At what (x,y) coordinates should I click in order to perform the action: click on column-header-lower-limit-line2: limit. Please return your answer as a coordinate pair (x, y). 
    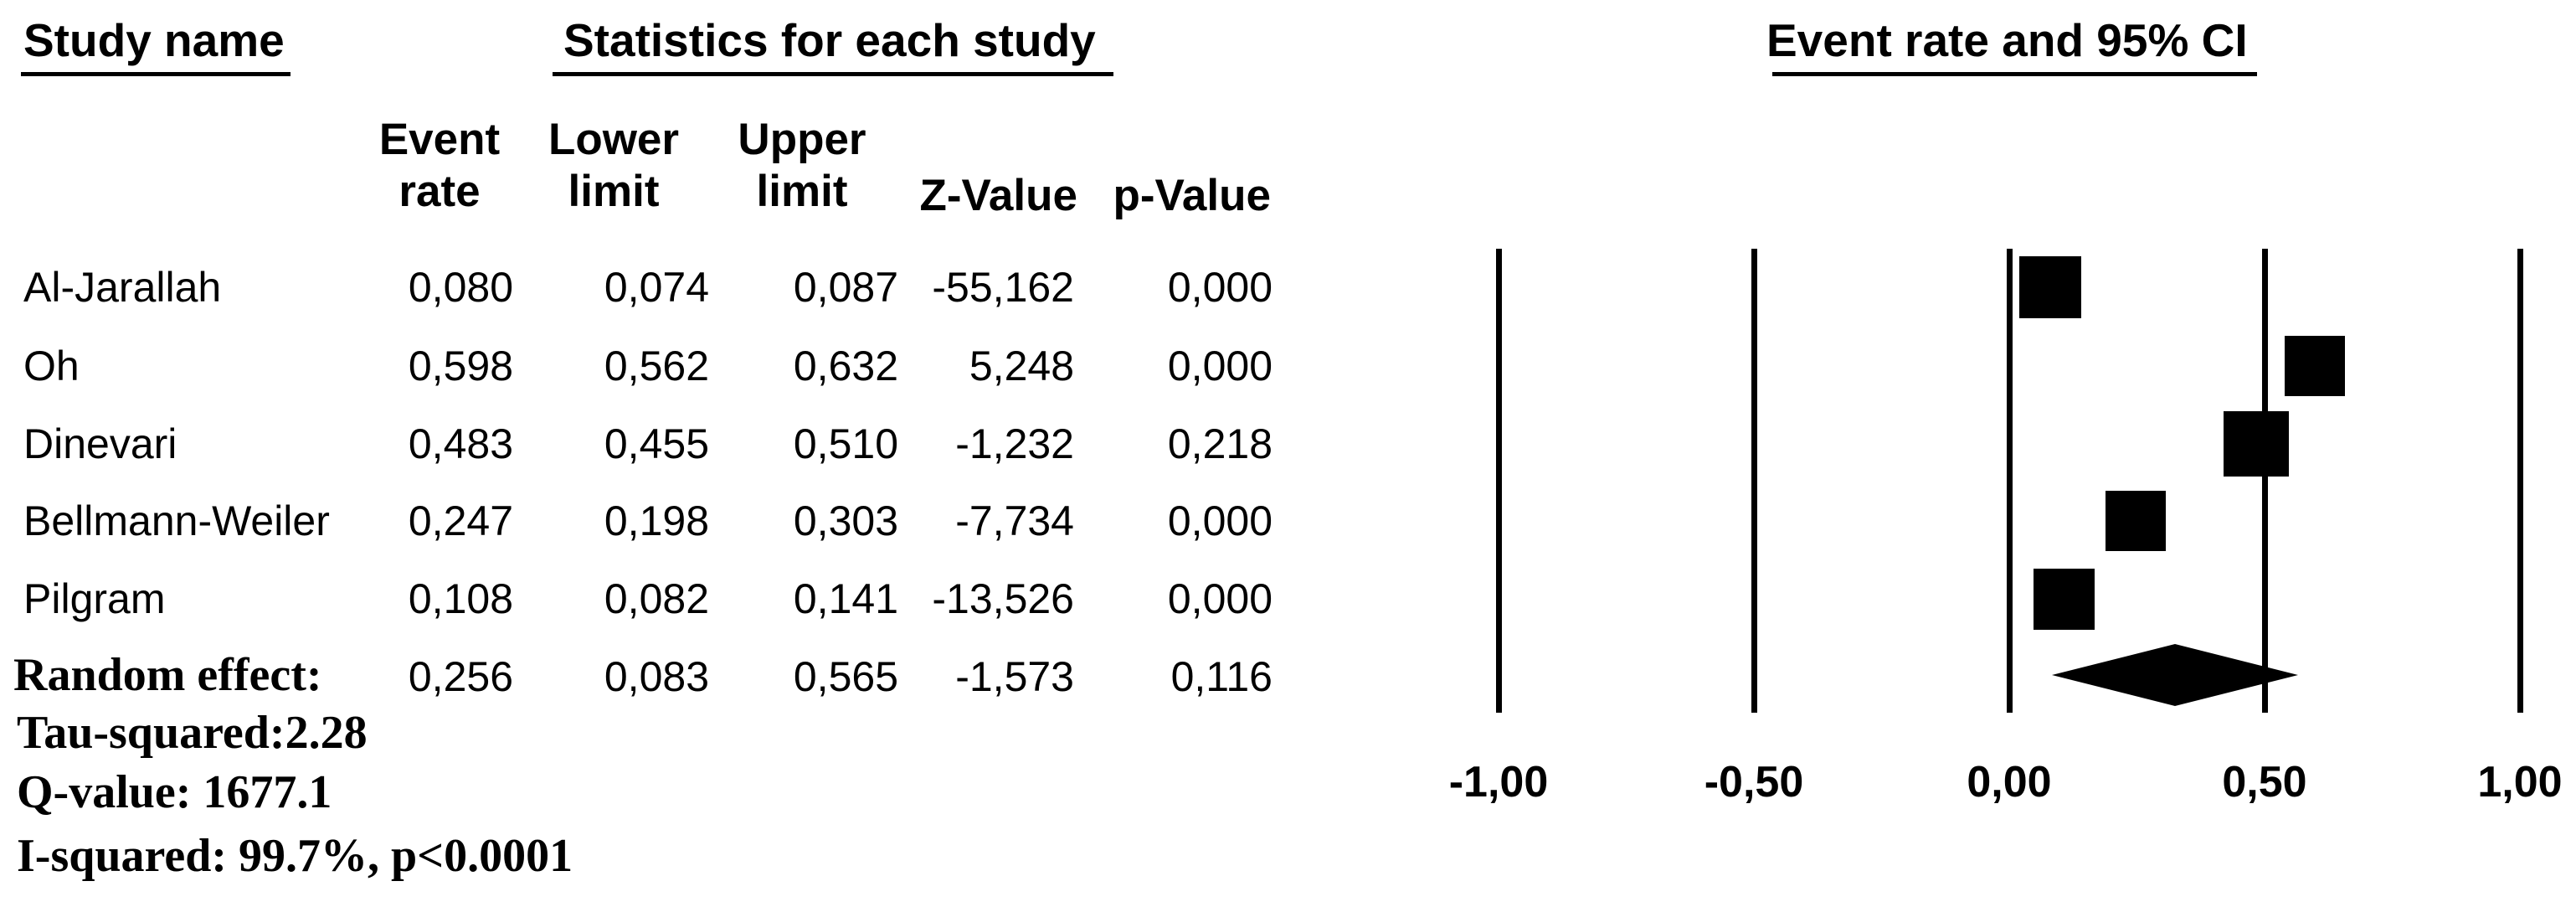
    Looking at the image, I should click on (614, 191).